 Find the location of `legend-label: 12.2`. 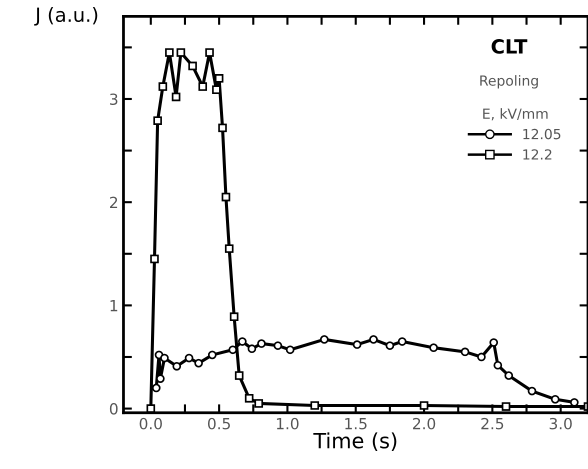

legend-label: 12.2 is located at coordinates (537, 154).